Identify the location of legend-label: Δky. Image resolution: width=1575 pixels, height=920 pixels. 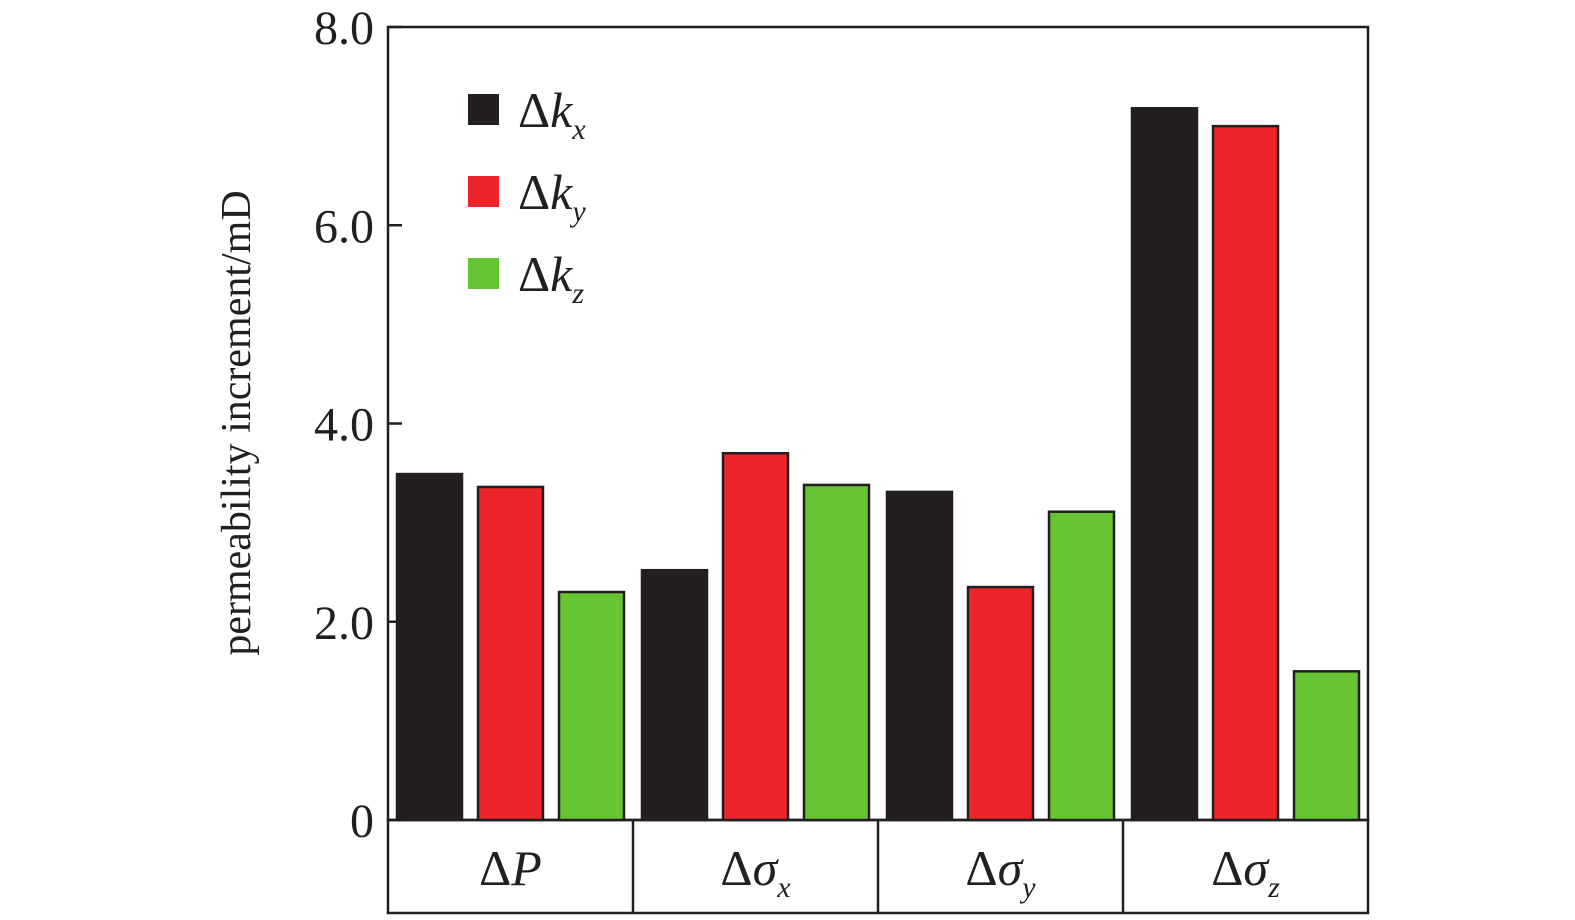
(552, 196).